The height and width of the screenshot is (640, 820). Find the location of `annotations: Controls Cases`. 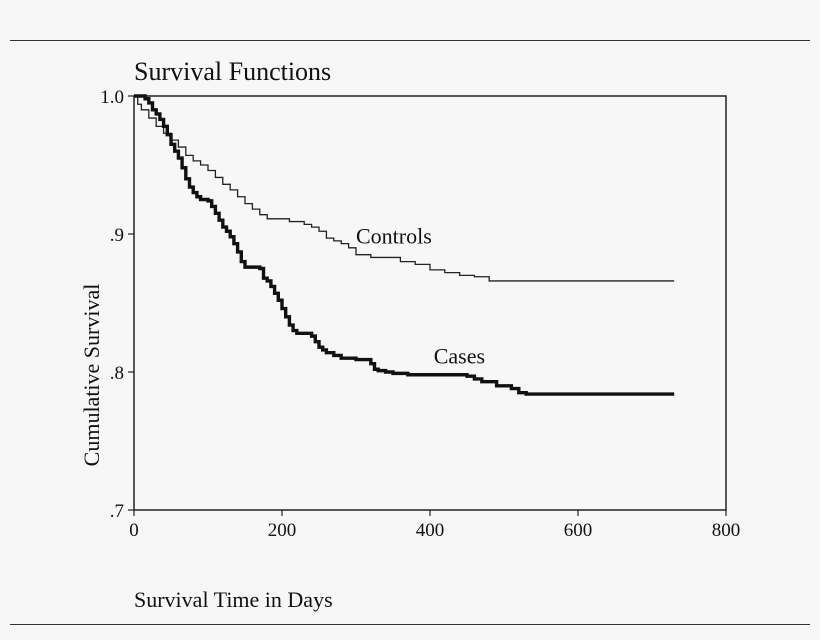

annotations: Controls Cases is located at coordinates (420, 296).